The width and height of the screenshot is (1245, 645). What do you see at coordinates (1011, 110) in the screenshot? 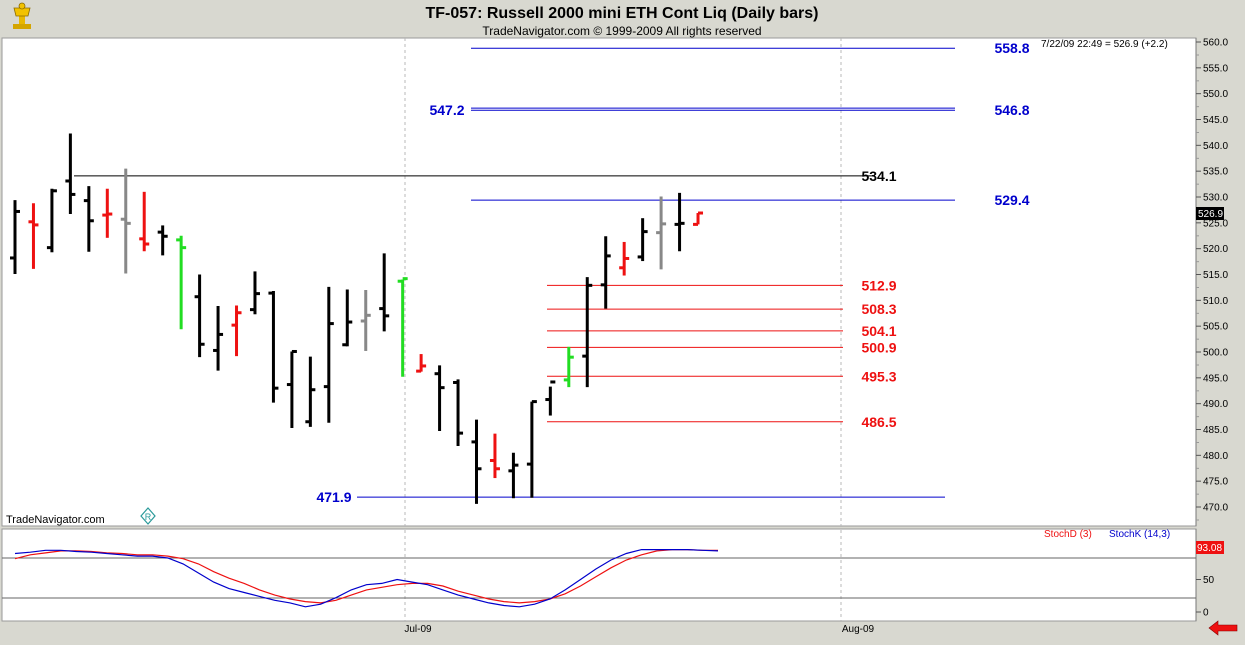
I see `level-label: 546.8` at bounding box center [1011, 110].